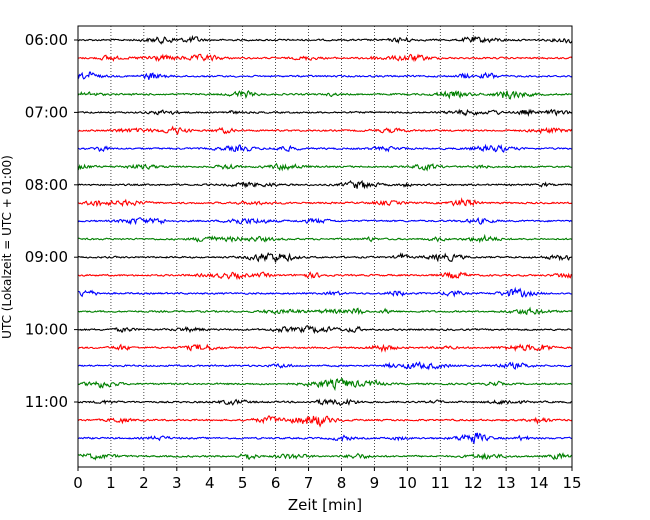  Describe the element at coordinates (506, 483) in the screenshot. I see `x-tick-label: 13` at that location.